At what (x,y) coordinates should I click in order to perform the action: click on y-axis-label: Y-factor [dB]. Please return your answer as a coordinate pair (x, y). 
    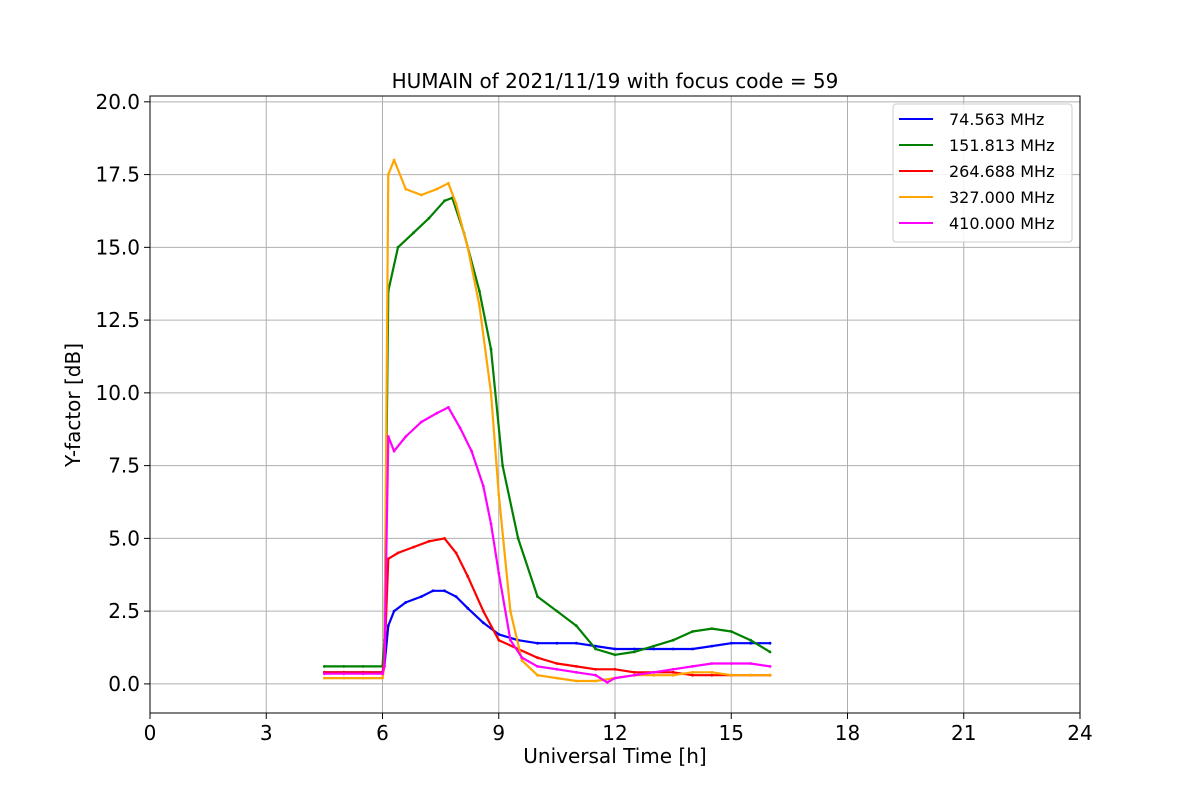
    Looking at the image, I should click on (73, 405).